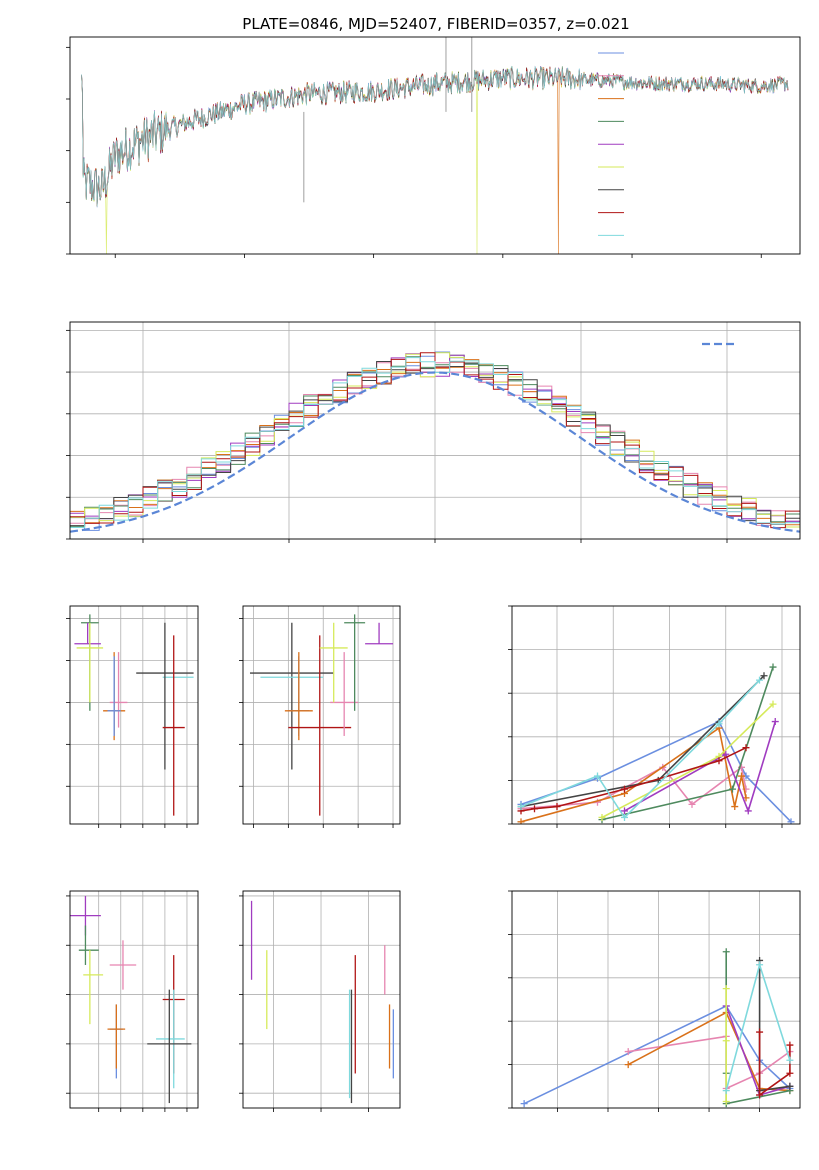 The width and height of the screenshot is (819, 1170). I want to click on spectrum-kroupa-elodie, so click(435, 160).